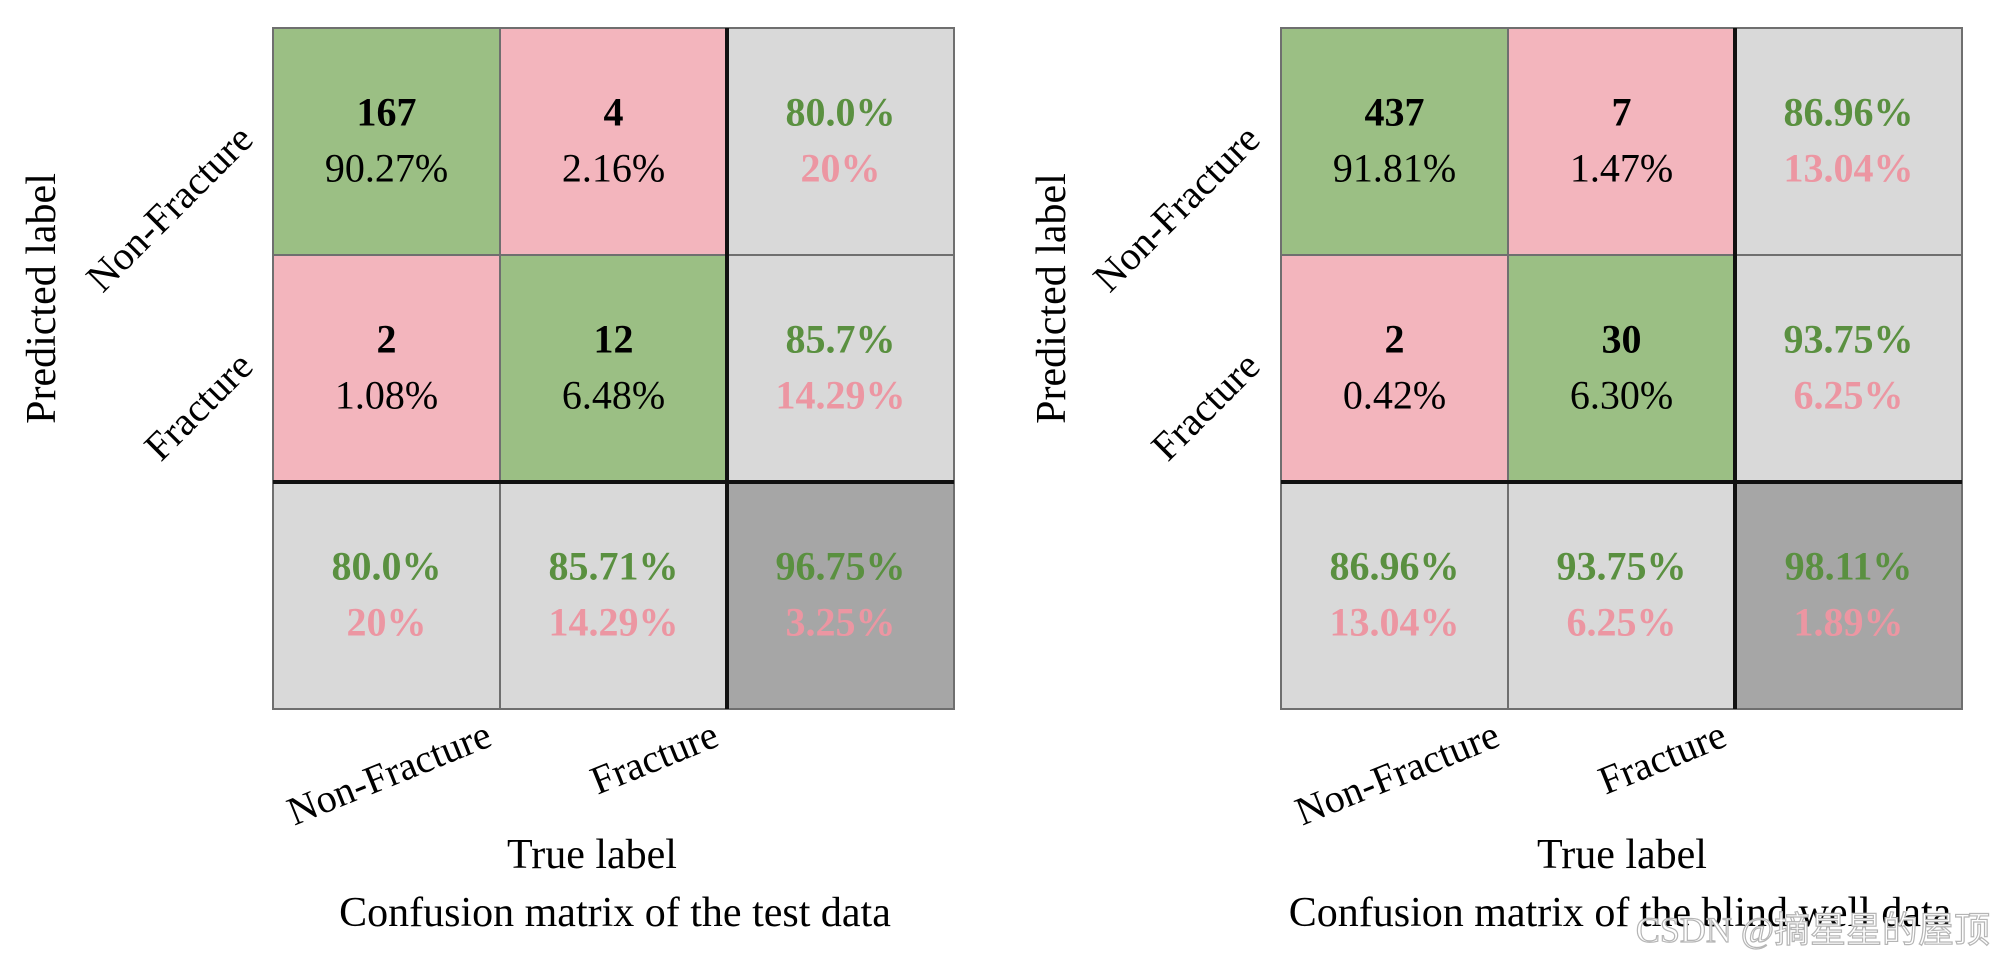  Describe the element at coordinates (841, 112) in the screenshot. I see `row-summary-correct-rate: 80.0%` at that location.